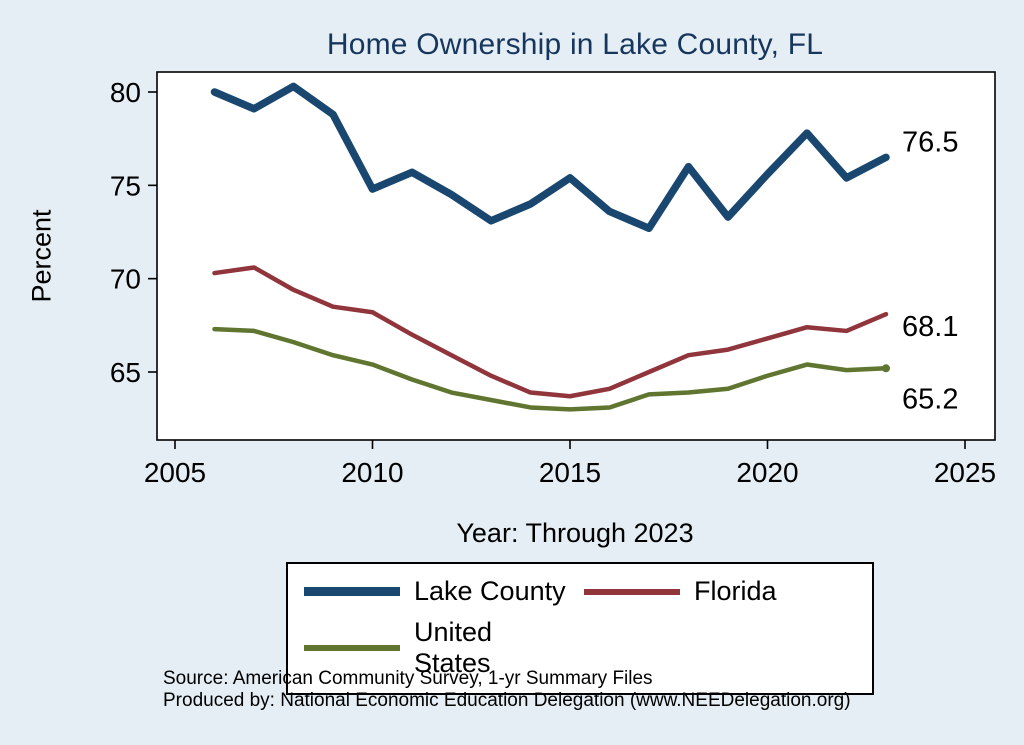 The height and width of the screenshot is (745, 1024). What do you see at coordinates (575, 44) in the screenshot?
I see `chart-title: Home Ownership in Lake County, FL` at bounding box center [575, 44].